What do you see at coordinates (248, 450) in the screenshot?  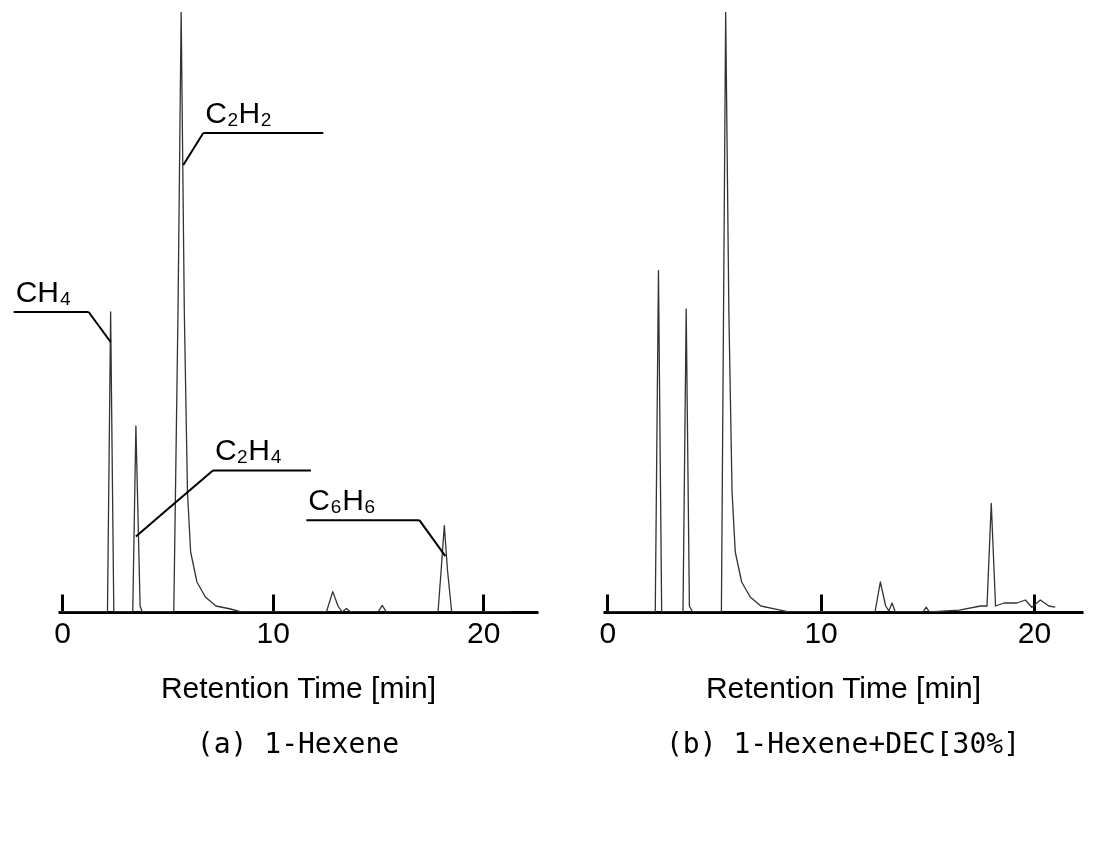 I see `annotation: C₂H₄` at bounding box center [248, 450].